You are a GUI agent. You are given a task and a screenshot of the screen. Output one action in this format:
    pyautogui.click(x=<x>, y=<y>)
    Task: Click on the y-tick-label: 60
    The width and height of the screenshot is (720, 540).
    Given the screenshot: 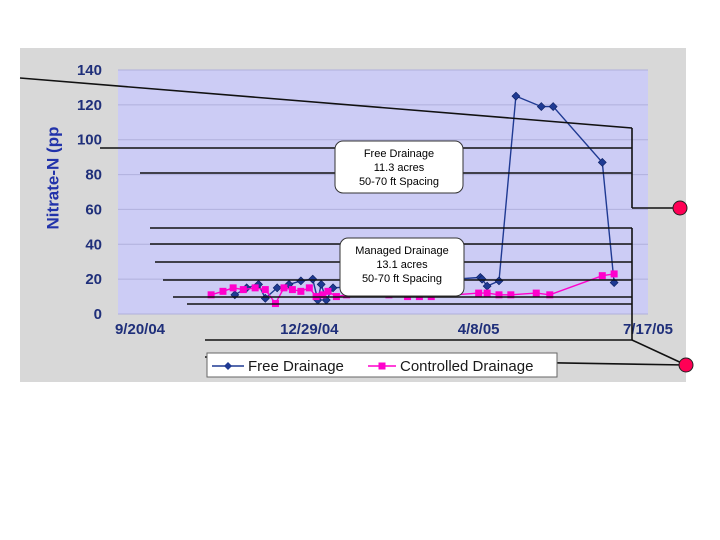 What is the action you would take?
    pyautogui.click(x=93, y=209)
    